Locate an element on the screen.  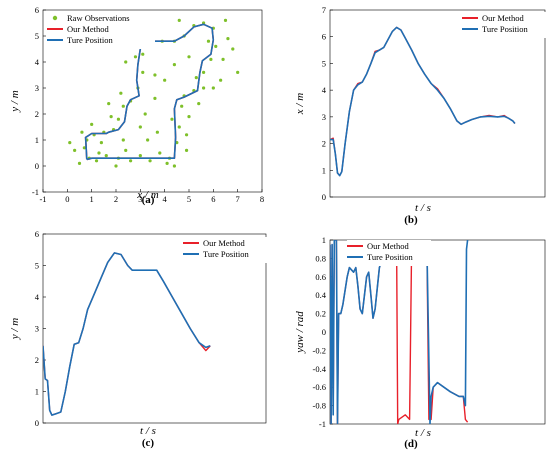
panel-label: (b) is located at coordinates (411, 220).